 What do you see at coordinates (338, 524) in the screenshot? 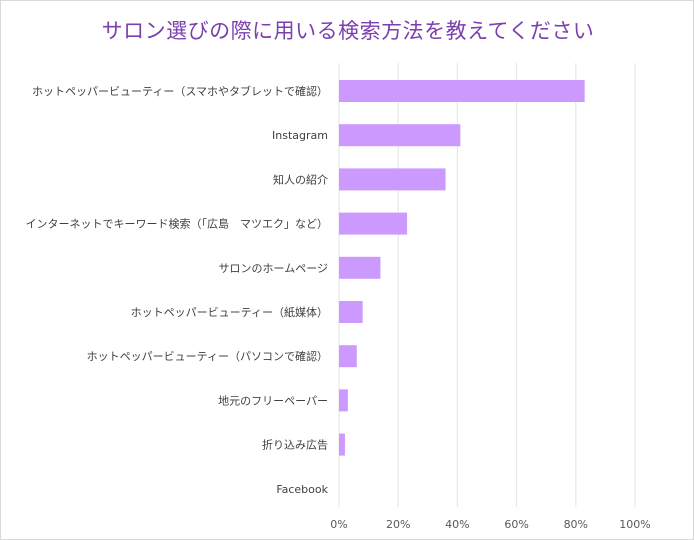
I see `x-tick-label: 0%` at bounding box center [338, 524].